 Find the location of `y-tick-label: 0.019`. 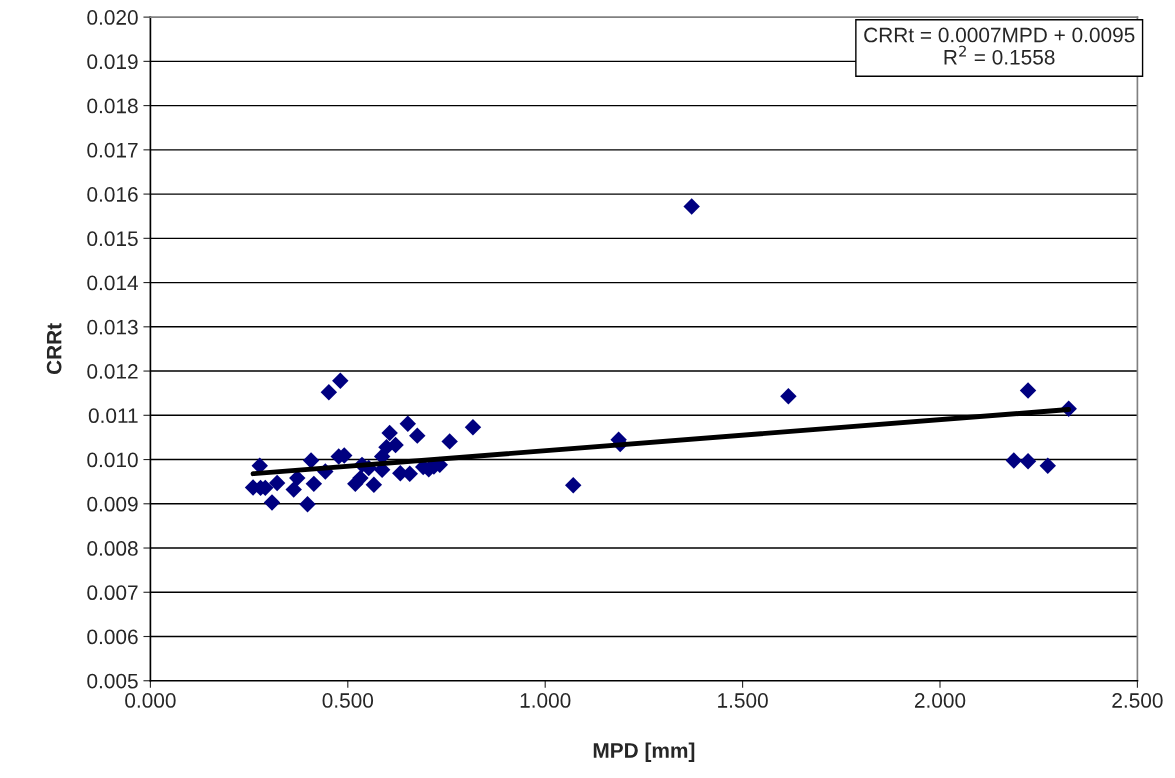

y-tick-label: 0.019 is located at coordinates (112, 62).